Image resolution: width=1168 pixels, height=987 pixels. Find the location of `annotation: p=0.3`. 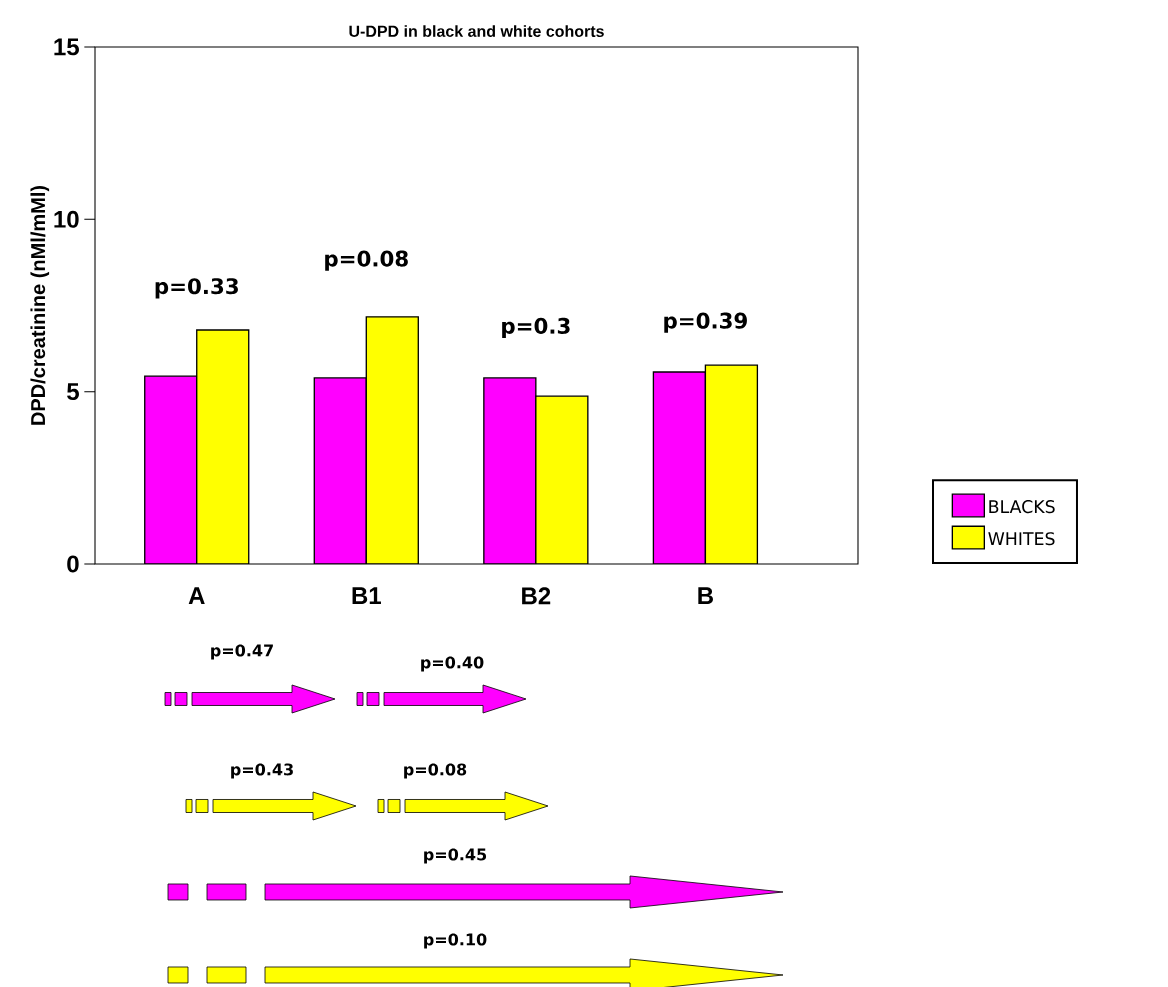

annotation: p=0.3 is located at coordinates (536, 328).